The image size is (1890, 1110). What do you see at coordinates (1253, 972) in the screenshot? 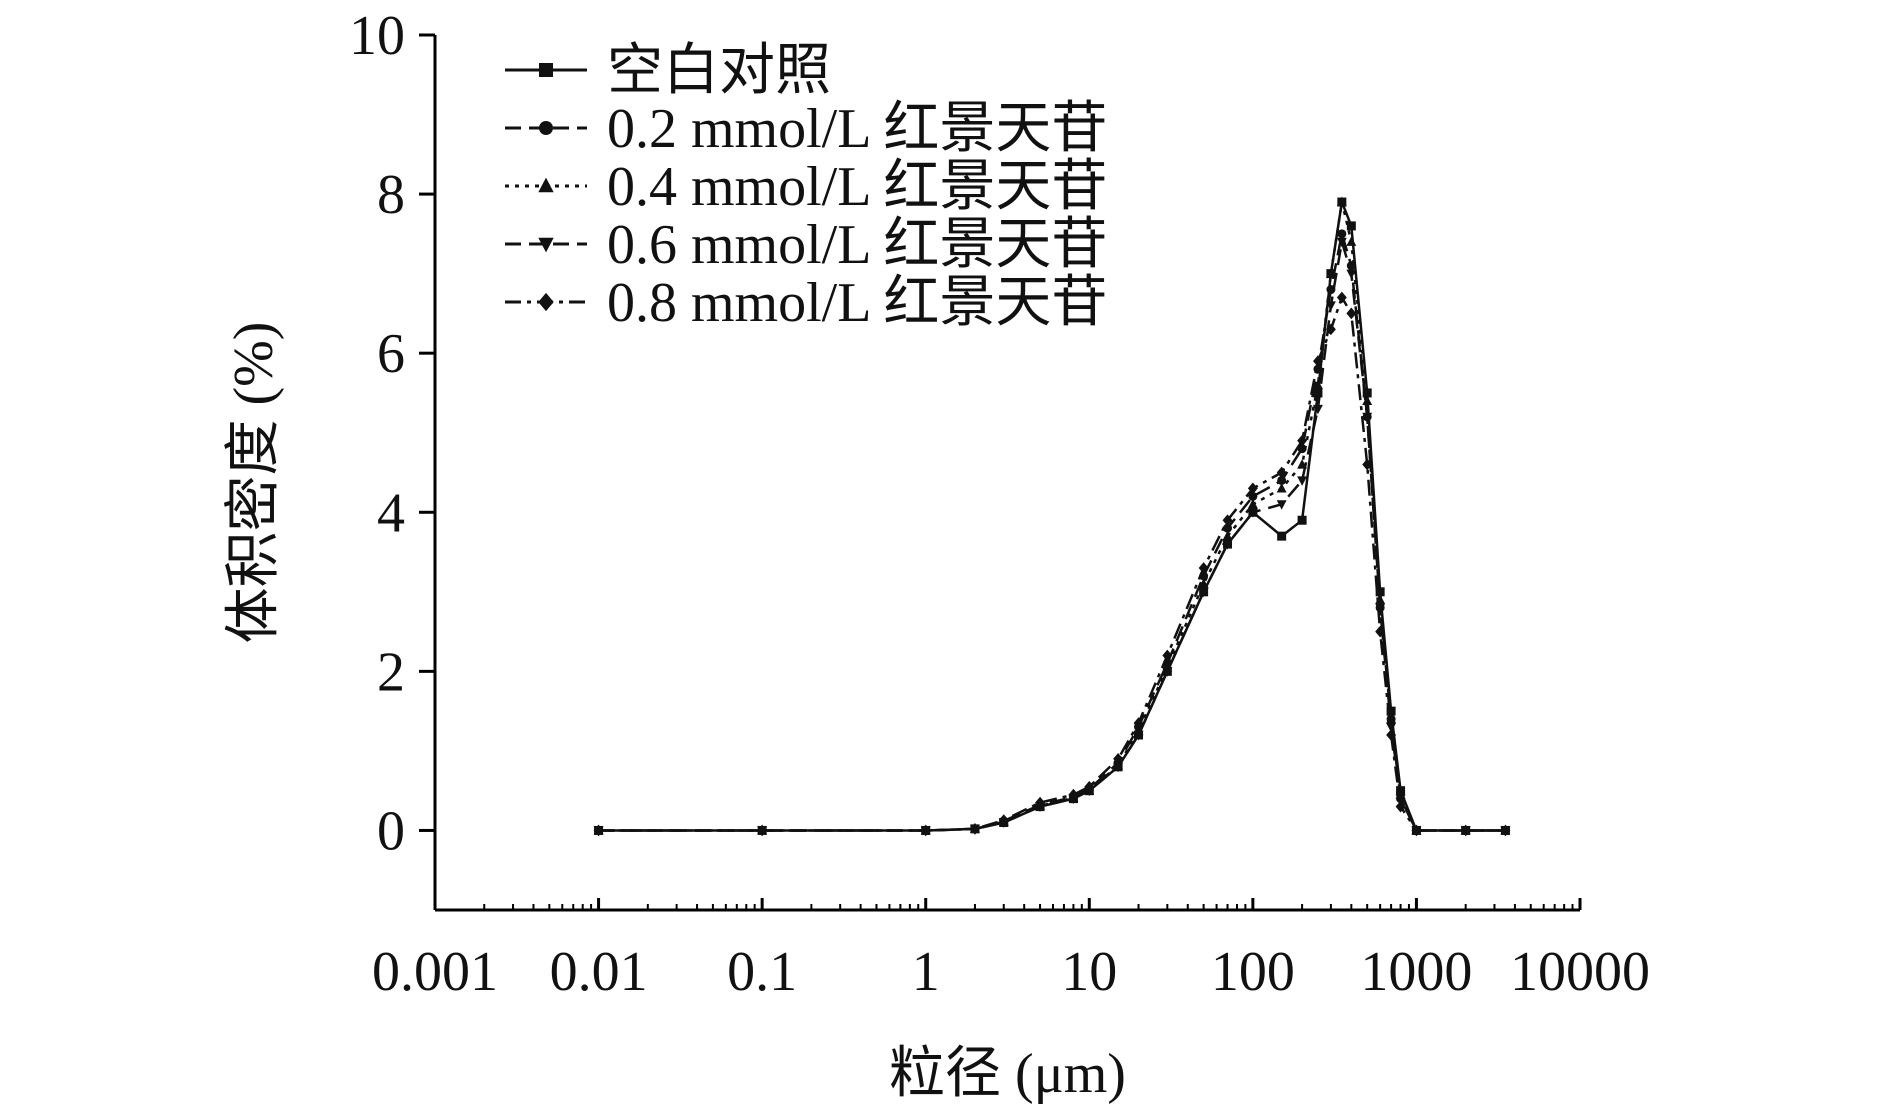
I see `x-tick-label: 100` at bounding box center [1253, 972].